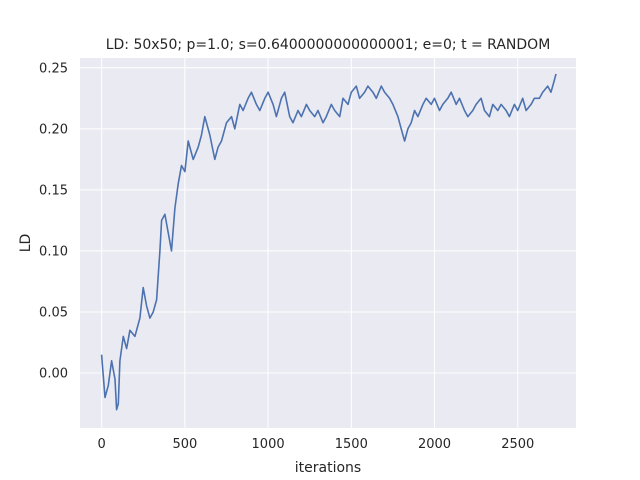 The image size is (640, 480). Describe the element at coordinates (53, 251) in the screenshot. I see `y-tick-label: 0.10` at that location.